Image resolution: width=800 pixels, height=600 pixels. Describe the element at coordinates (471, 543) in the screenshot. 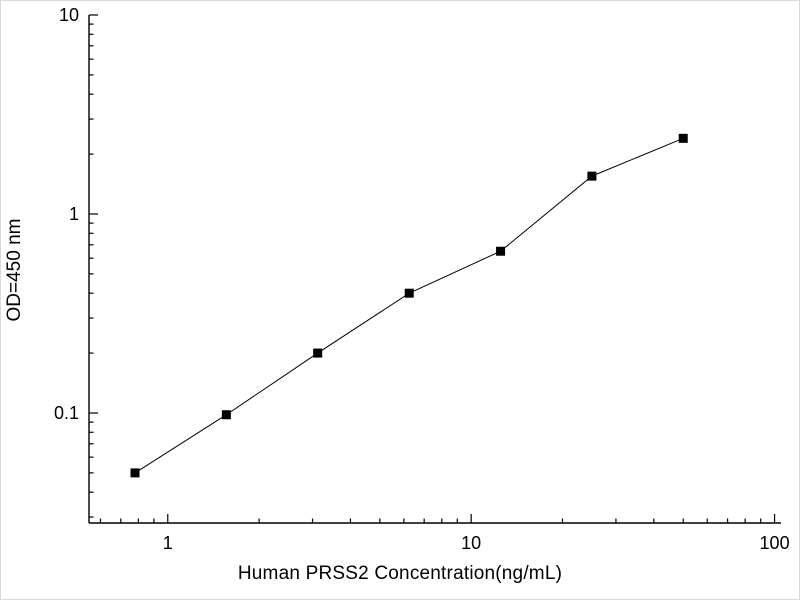

I see `x-tick-label: 10` at that location.